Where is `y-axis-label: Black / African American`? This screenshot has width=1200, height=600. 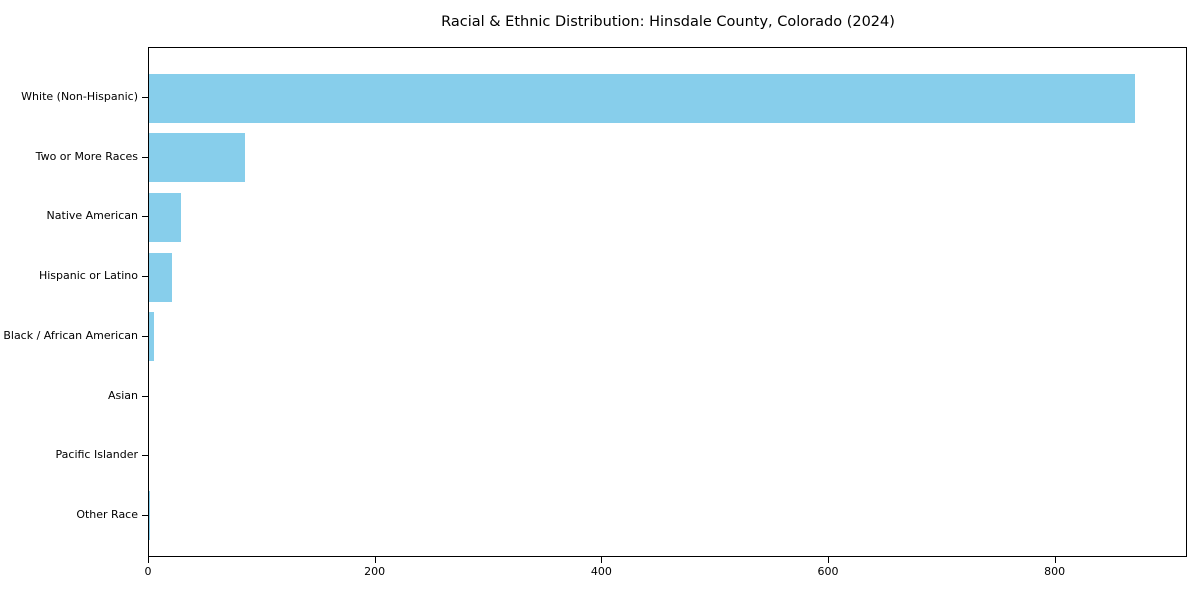
y-axis-label: Black / African American is located at coordinates (70, 335).